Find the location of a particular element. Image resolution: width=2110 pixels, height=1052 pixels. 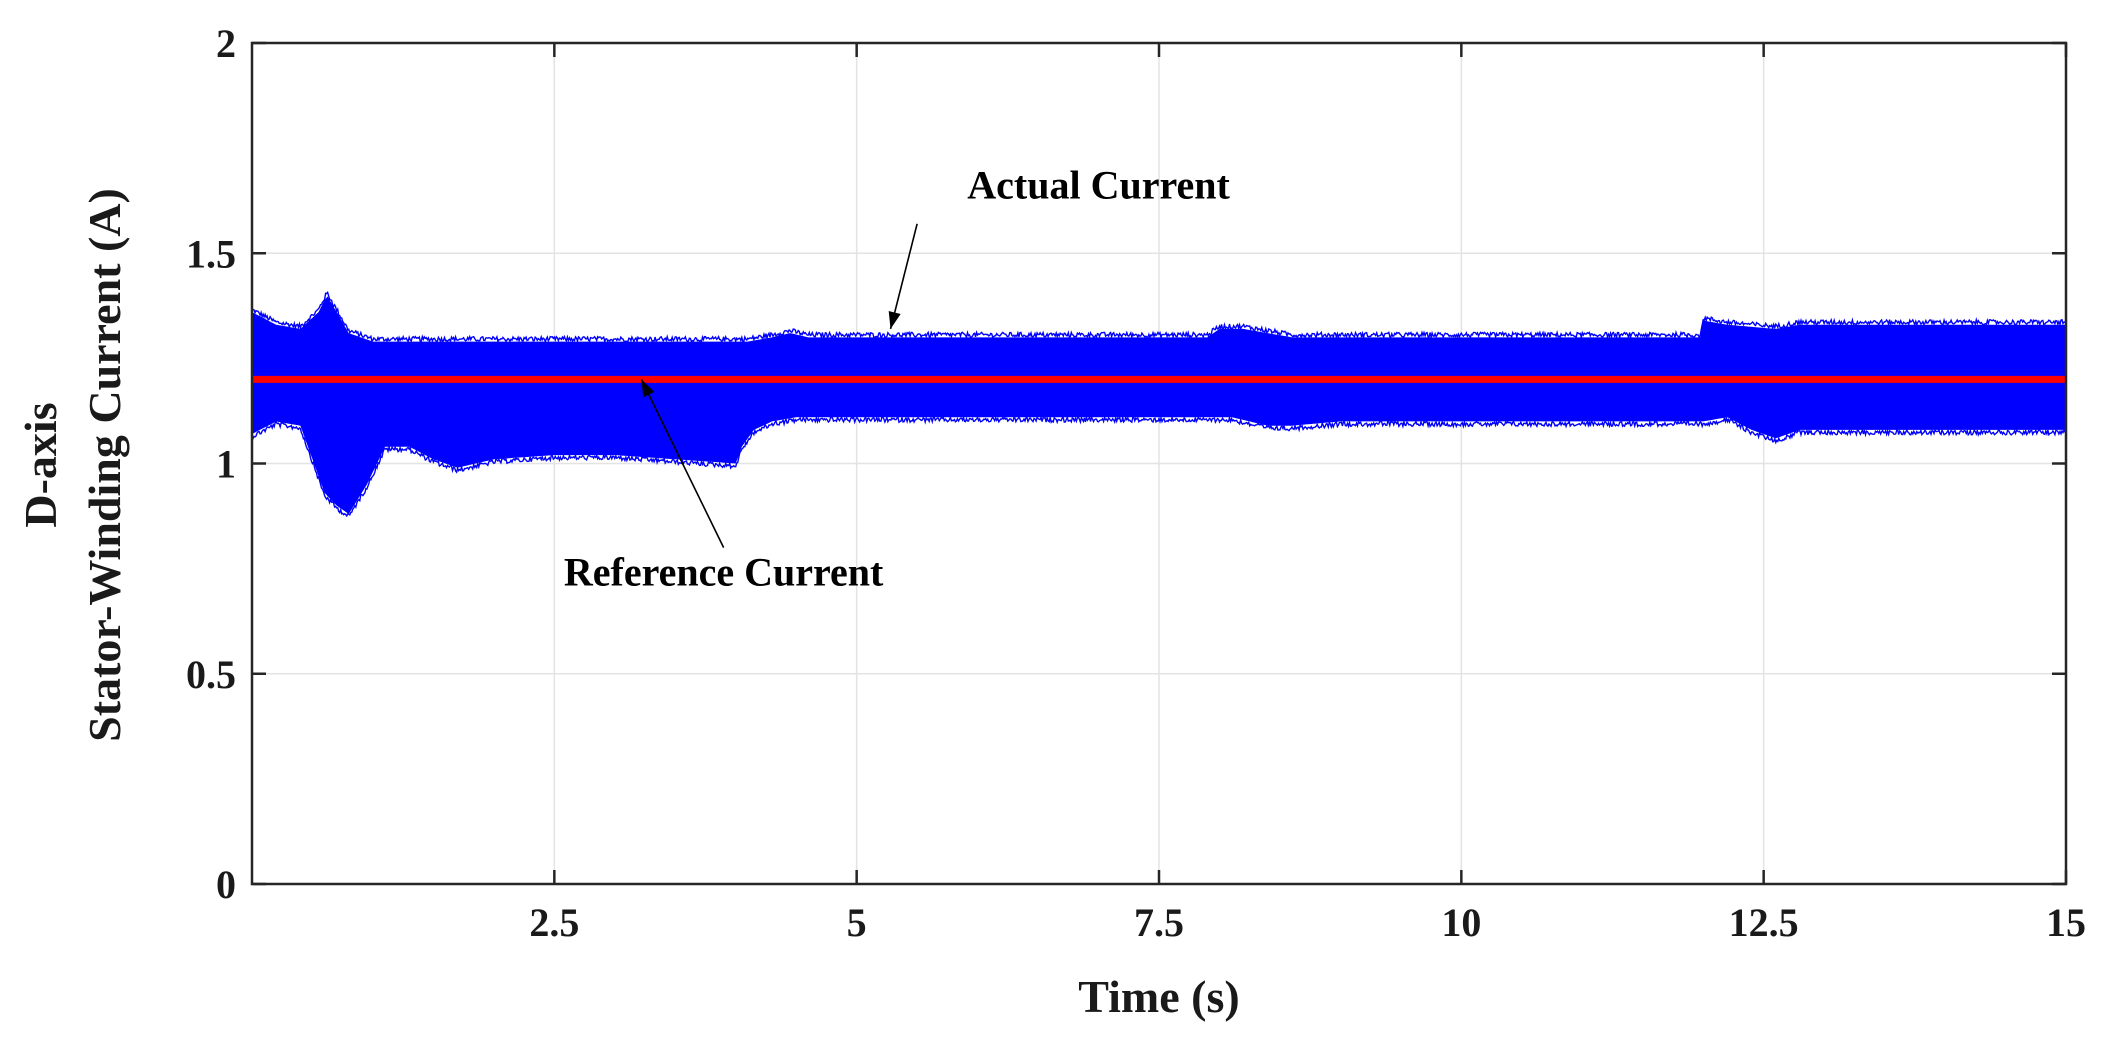

y-tick-label: 1.5 is located at coordinates (211, 253).